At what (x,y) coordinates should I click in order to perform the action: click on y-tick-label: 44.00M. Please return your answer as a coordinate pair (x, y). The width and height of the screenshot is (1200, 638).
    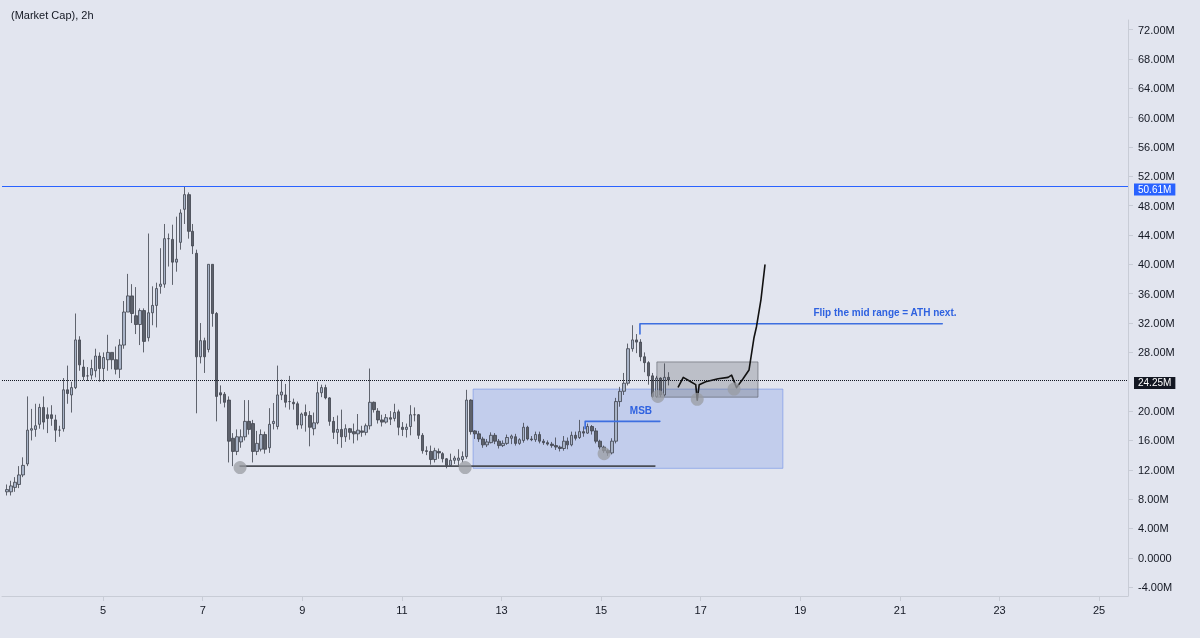
    Looking at the image, I should click on (1156, 234).